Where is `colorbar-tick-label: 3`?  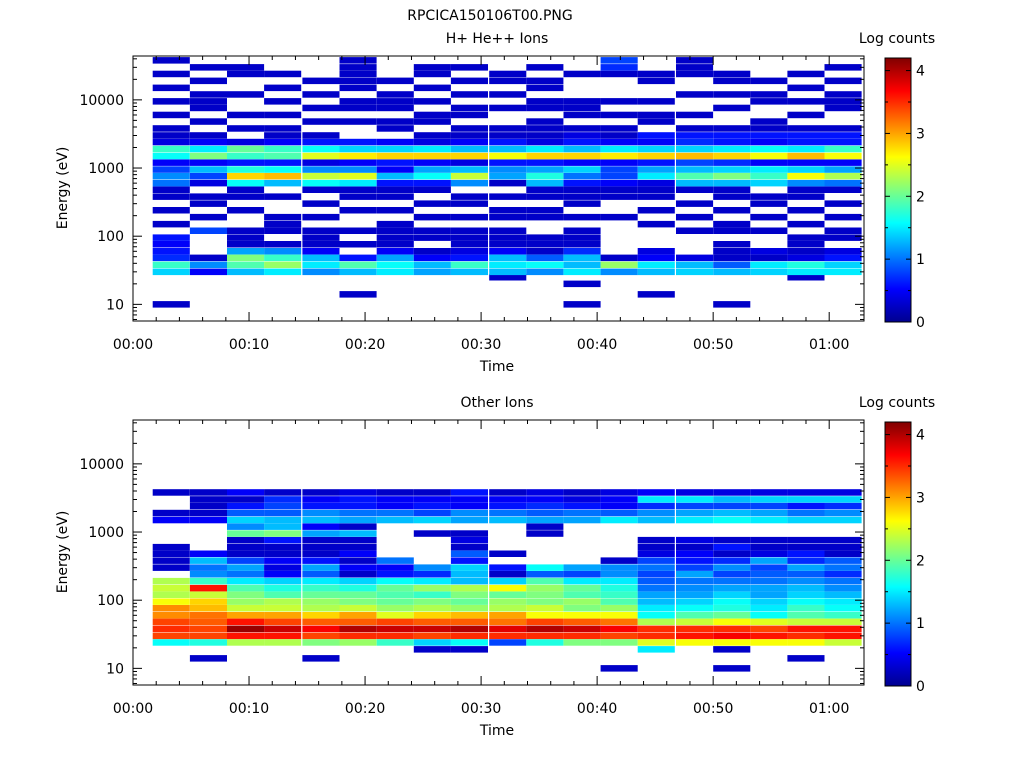 colorbar-tick-label: 3 is located at coordinates (920, 134).